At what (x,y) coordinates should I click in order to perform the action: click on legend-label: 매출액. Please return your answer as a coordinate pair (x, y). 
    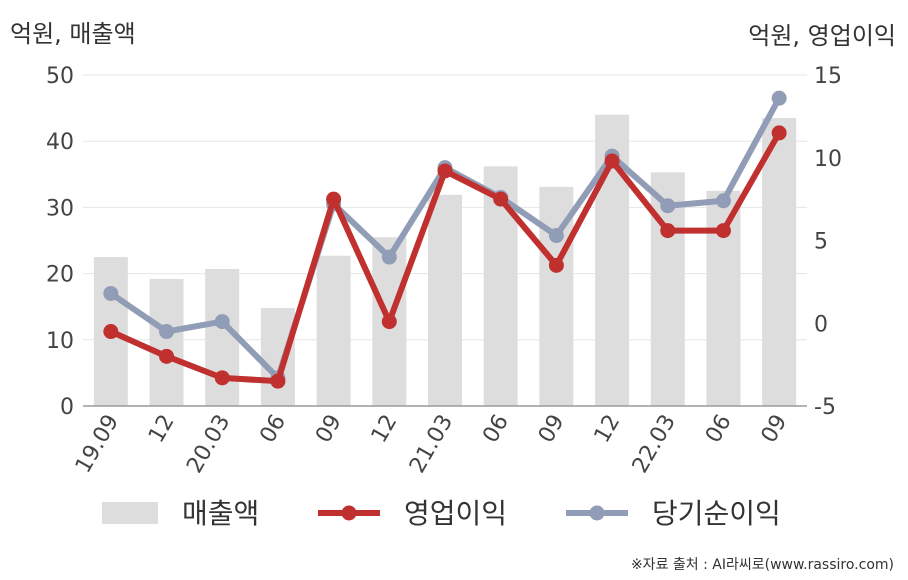
    Looking at the image, I should click on (220, 513).